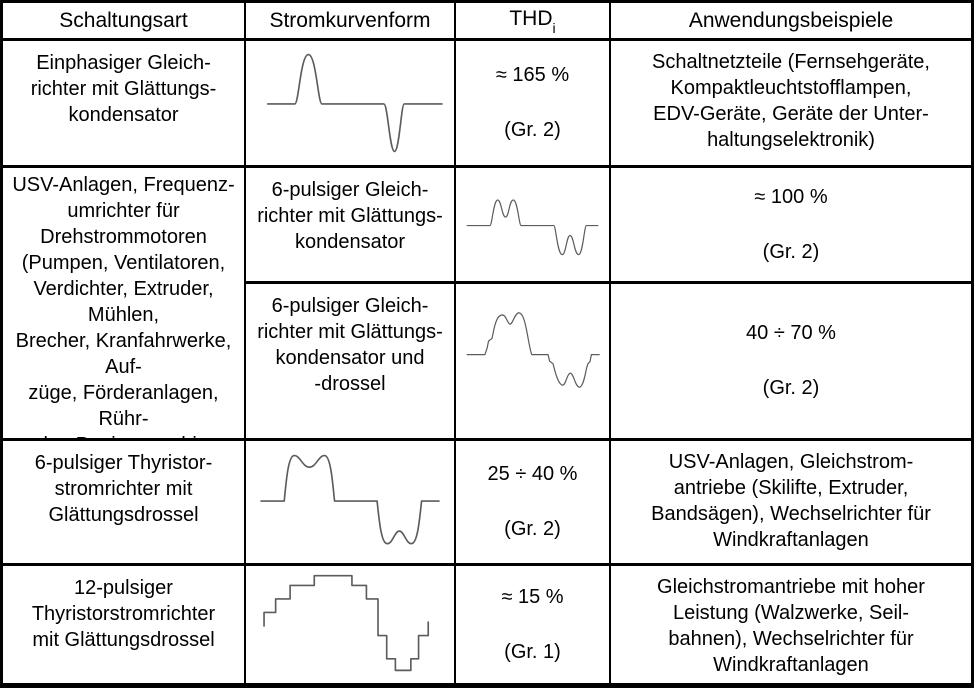 The image size is (974, 688). What do you see at coordinates (532, 596) in the screenshot?
I see `row5-thd-value: ≈ 15 %` at bounding box center [532, 596].